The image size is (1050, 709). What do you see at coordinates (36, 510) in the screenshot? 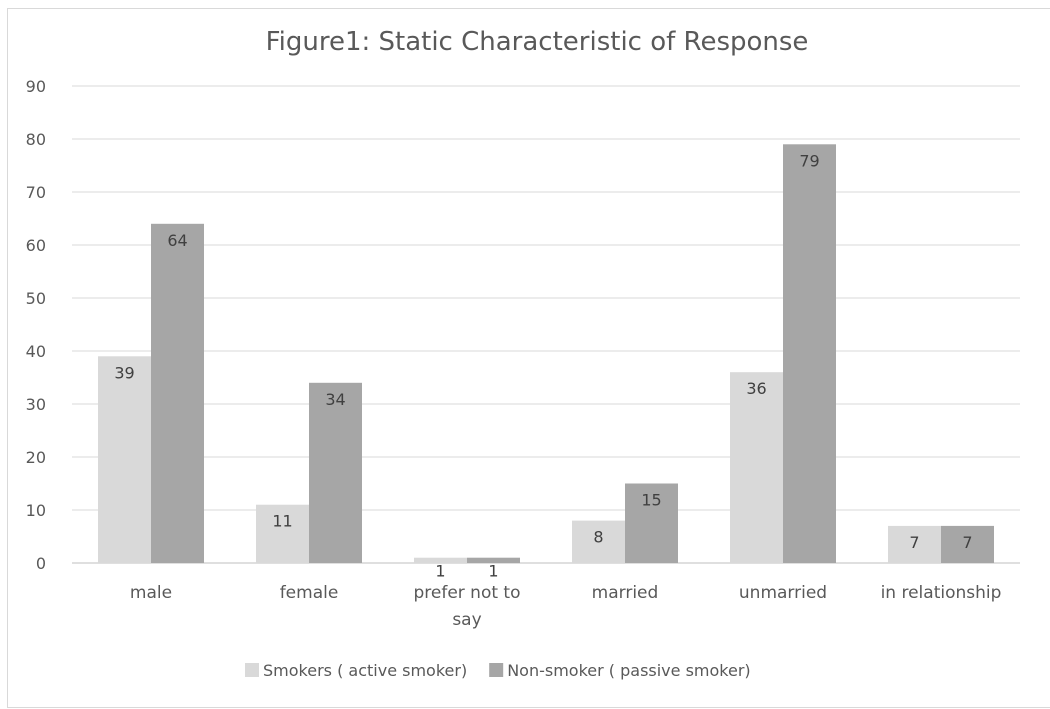
I see `y-tick-label: 10` at bounding box center [36, 510].